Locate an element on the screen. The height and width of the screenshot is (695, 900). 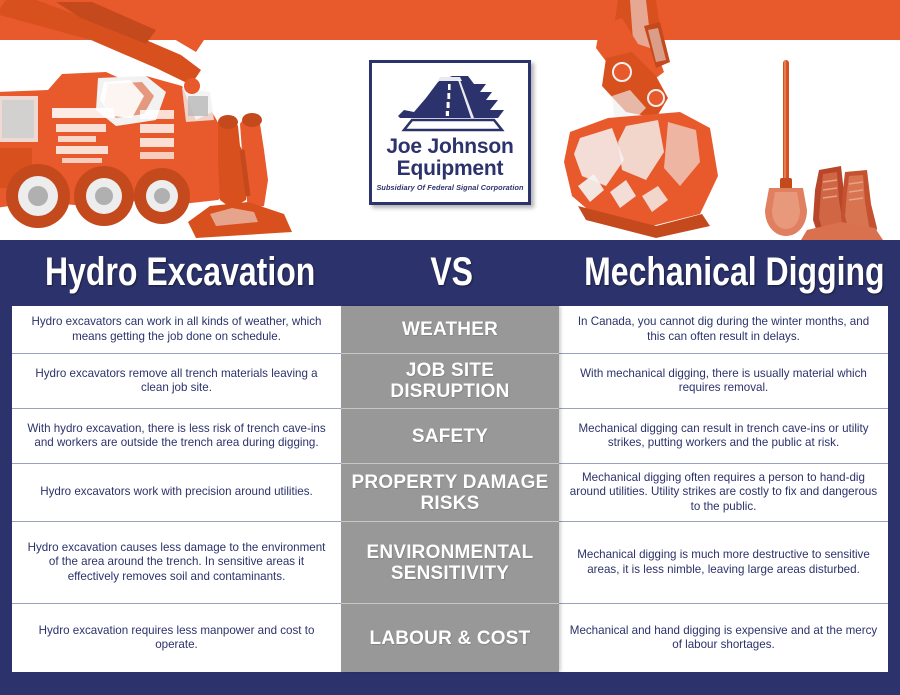
category-label: JOB SITE DISRUPTION is located at coordinates (450, 380).